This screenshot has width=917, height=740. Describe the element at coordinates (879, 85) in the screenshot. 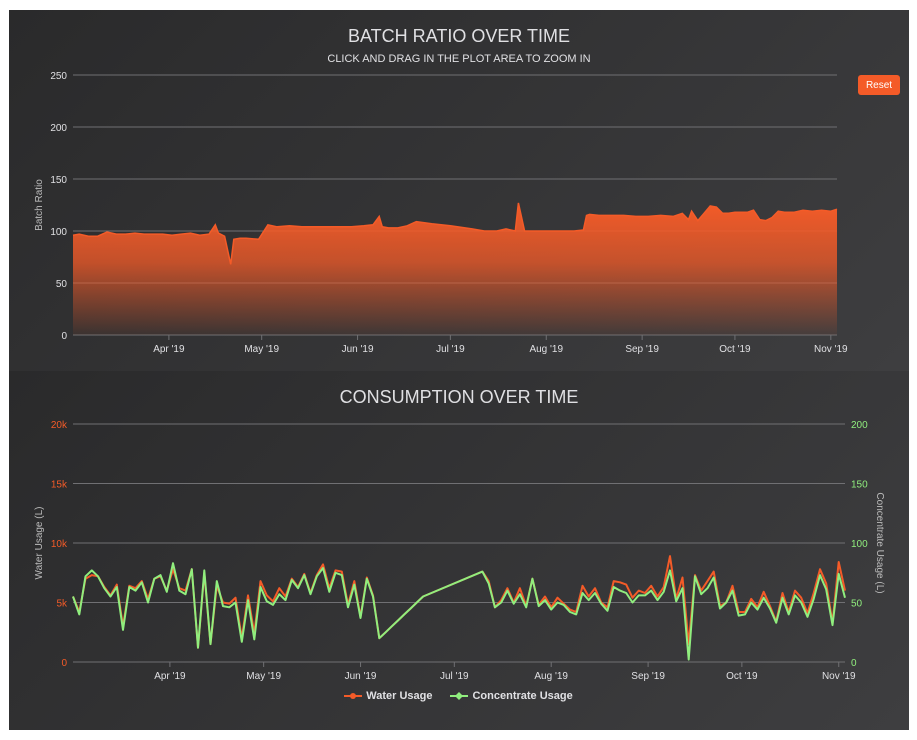

I see `reset-zoom-button: Reset` at that location.